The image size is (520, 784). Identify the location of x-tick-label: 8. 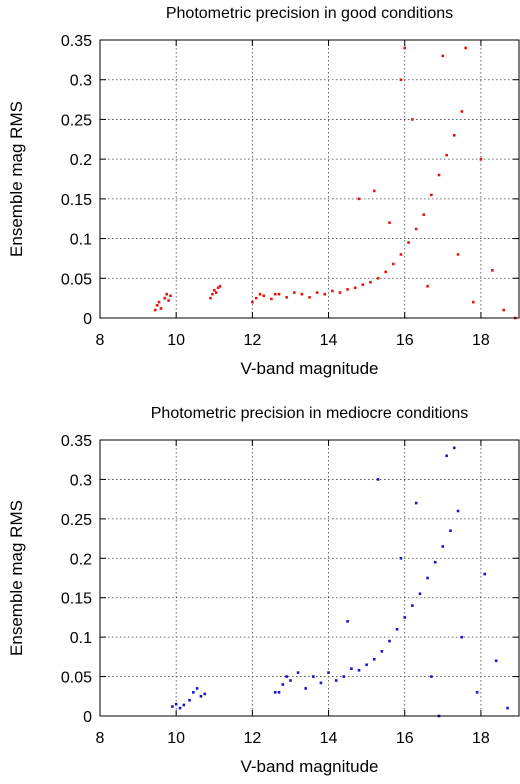
(100, 340).